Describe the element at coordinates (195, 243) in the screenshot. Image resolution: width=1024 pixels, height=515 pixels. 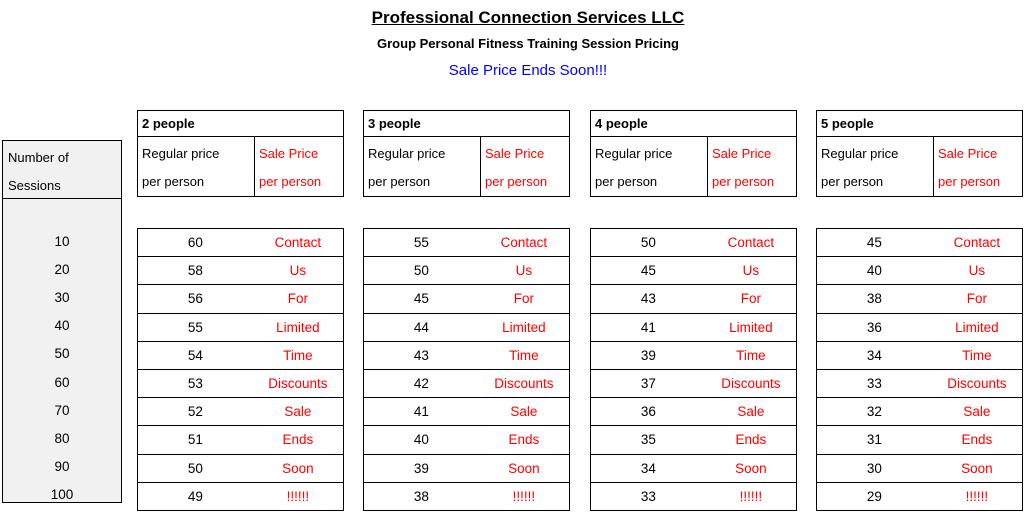
I see `regular-price-cell: 60` at that location.